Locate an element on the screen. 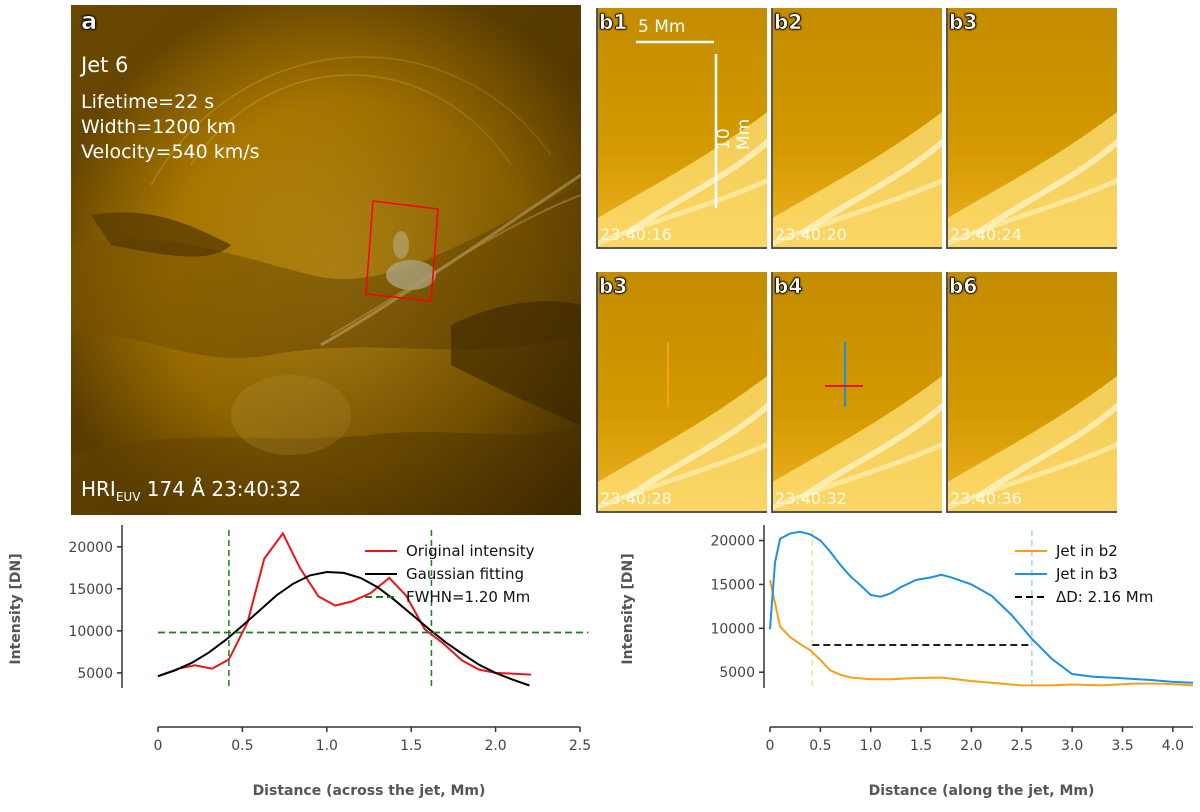 The image size is (1200, 812). timestamp-b1: 23:40:16 is located at coordinates (636, 234).